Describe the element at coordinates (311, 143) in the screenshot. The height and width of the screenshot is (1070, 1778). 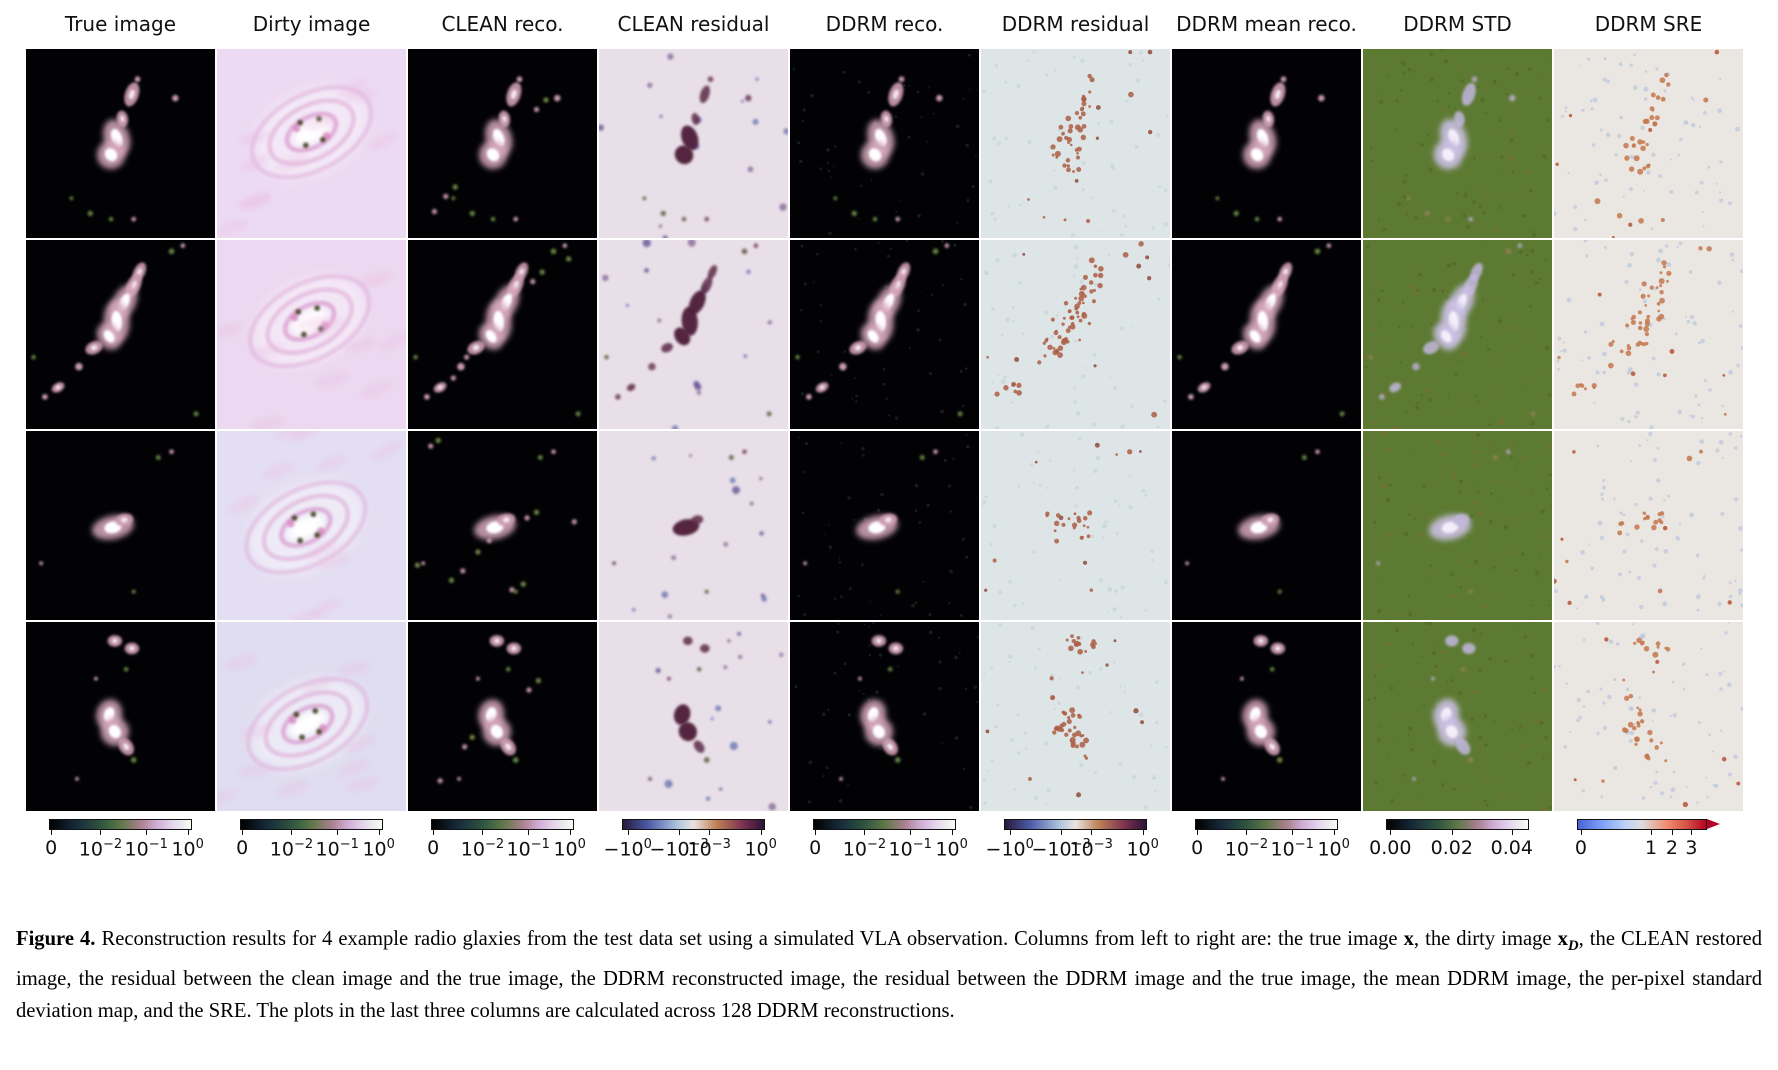
I see `panel-row1-dirty-image` at that location.